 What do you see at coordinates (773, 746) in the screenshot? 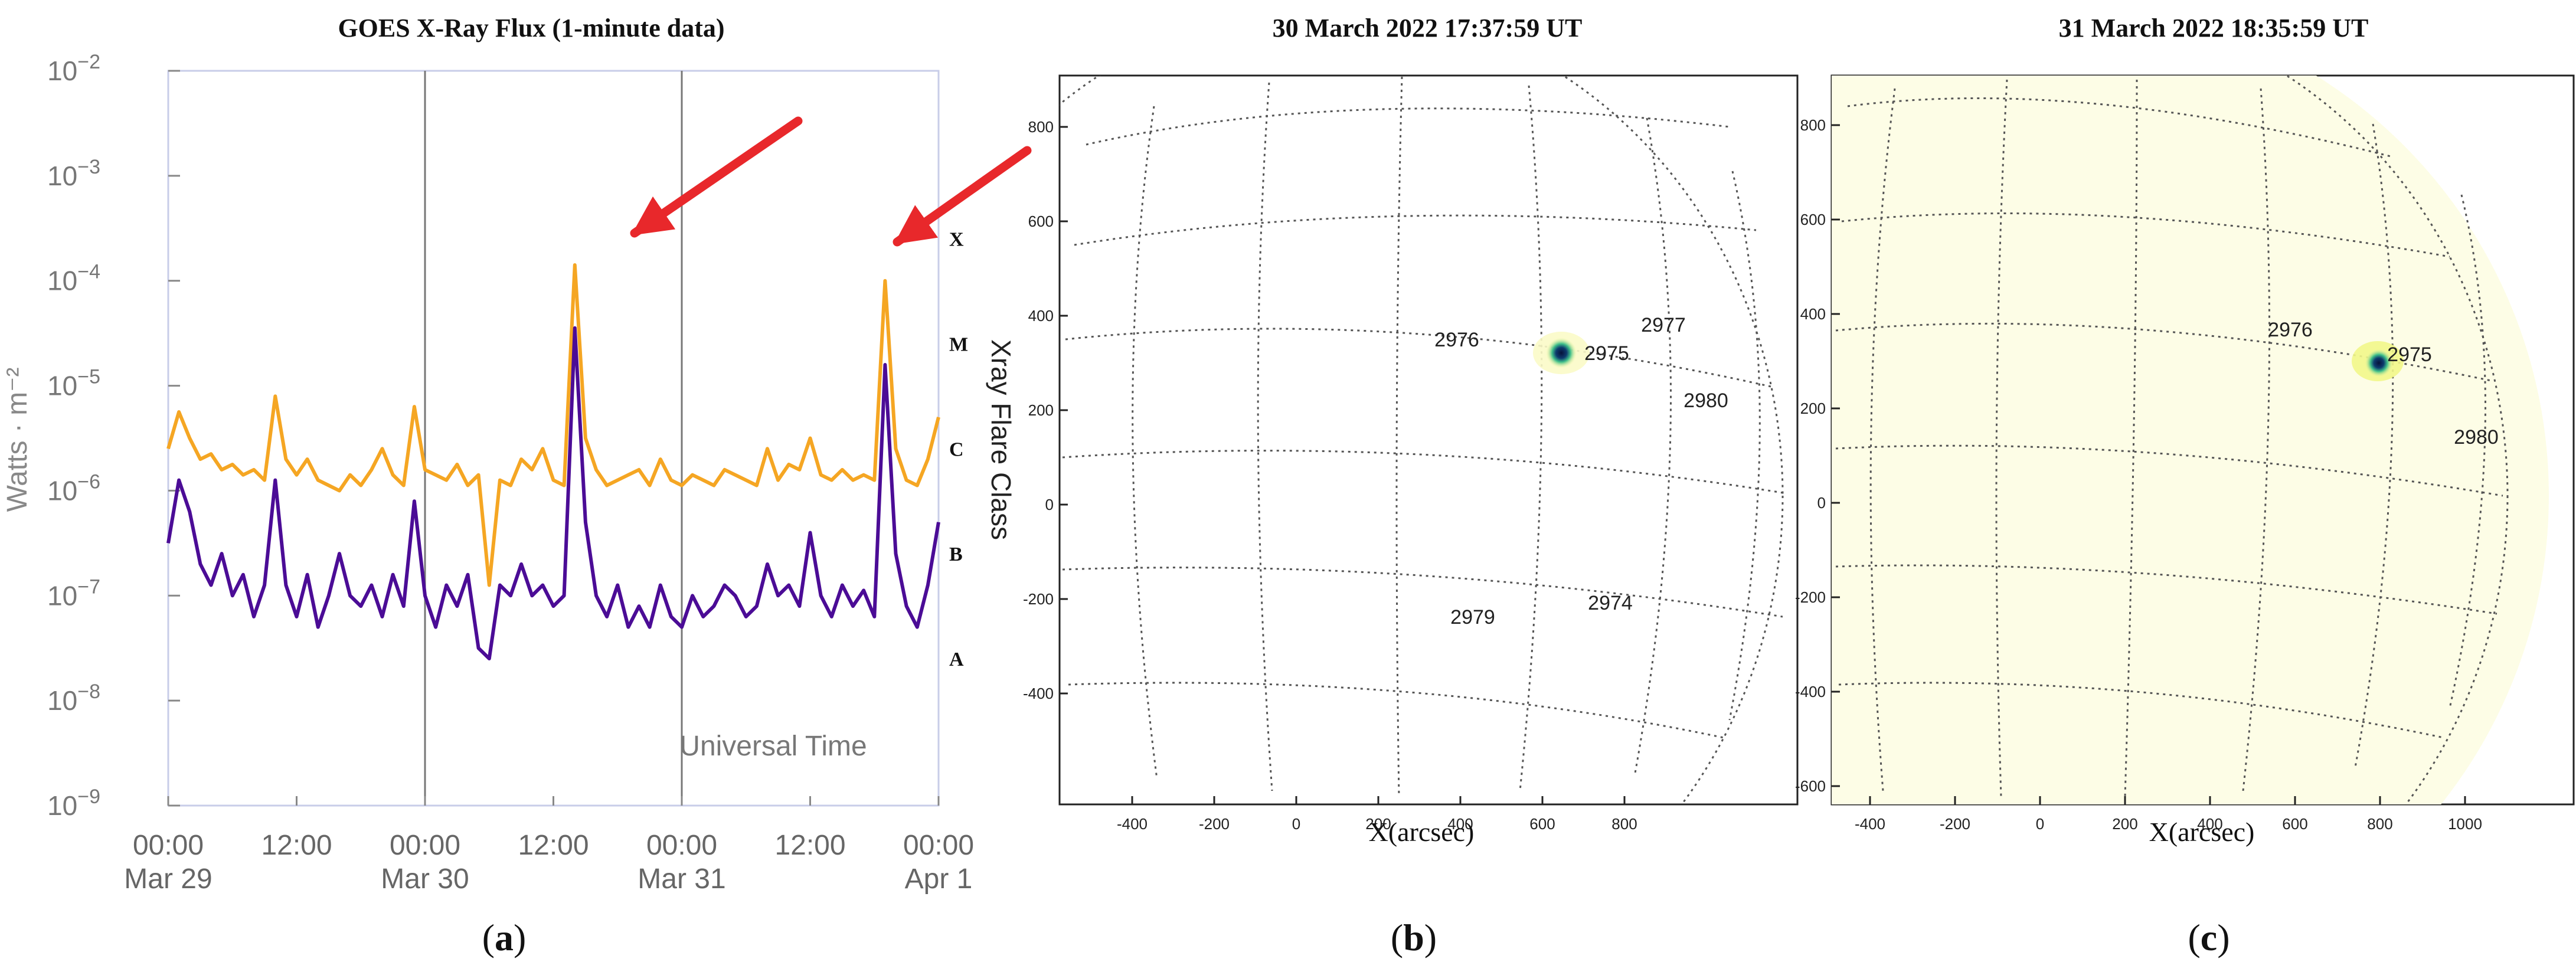
I see `chart-a-x-axis-label: Universal Time` at bounding box center [773, 746].